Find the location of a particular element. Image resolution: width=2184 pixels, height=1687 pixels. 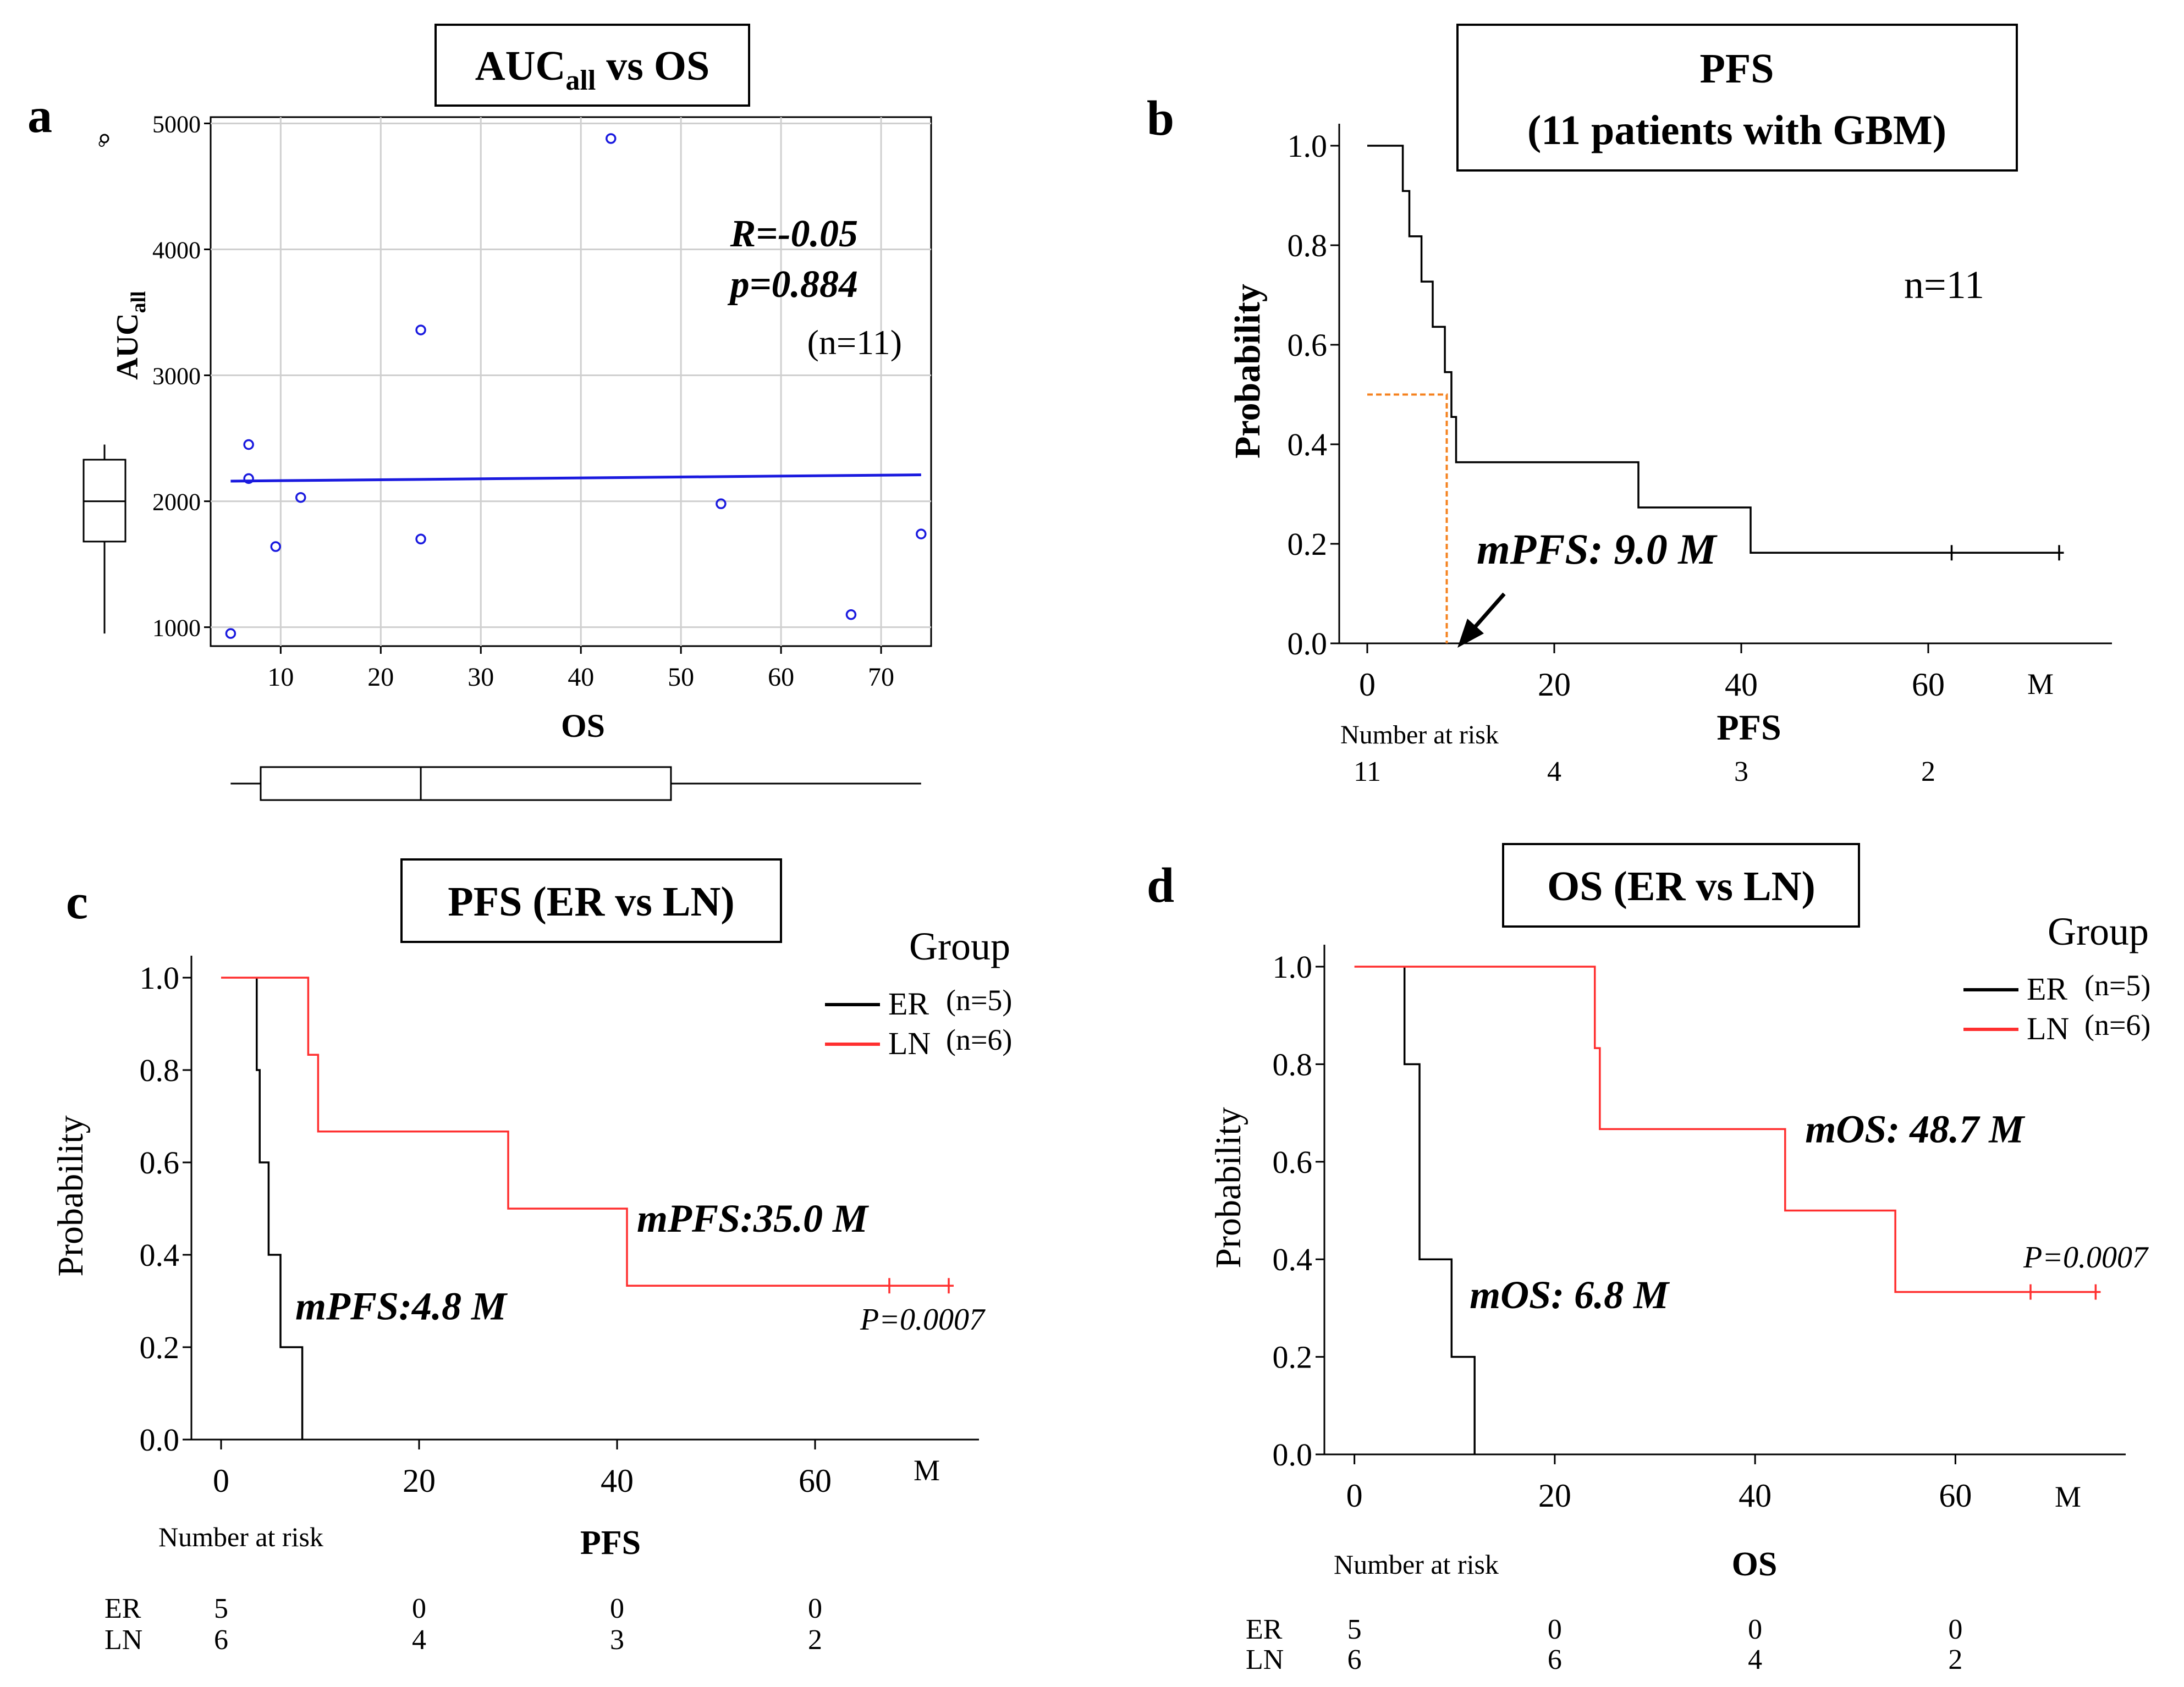

curves-d is located at coordinates (1727, 1210).